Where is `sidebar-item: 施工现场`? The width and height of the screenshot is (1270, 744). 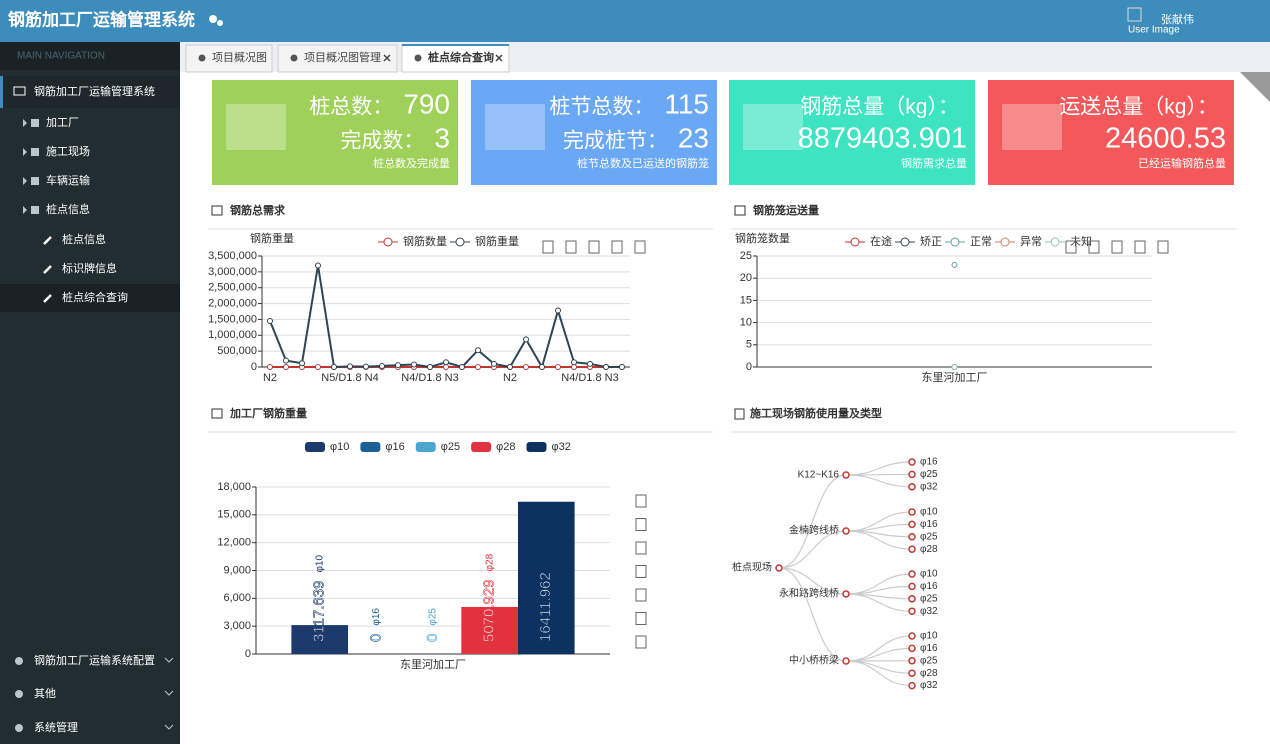 sidebar-item: 施工现场 is located at coordinates (68, 151).